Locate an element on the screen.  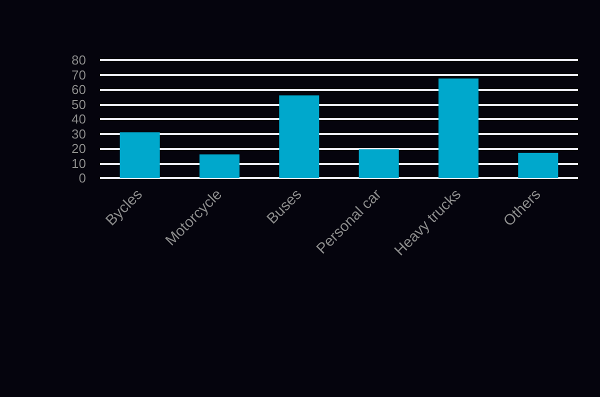
y-tick-label: 40 is located at coordinates (79, 119).